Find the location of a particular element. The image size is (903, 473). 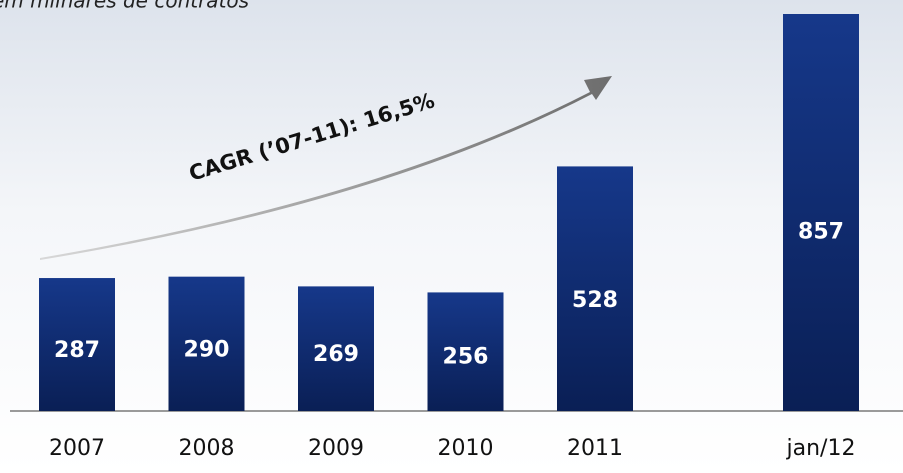

subtitle: em milhares de contratos is located at coordinates (124, 6).